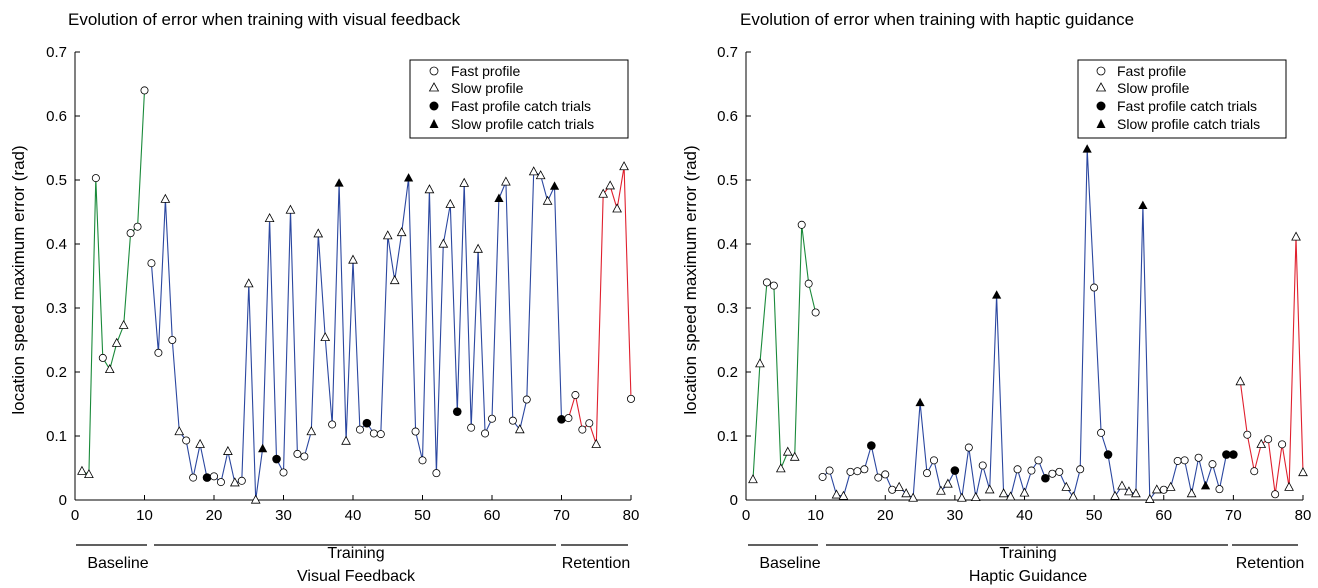 The width and height of the screenshot is (1318, 588). Describe the element at coordinates (434, 87) in the screenshot. I see `legend-slow-marker` at that location.